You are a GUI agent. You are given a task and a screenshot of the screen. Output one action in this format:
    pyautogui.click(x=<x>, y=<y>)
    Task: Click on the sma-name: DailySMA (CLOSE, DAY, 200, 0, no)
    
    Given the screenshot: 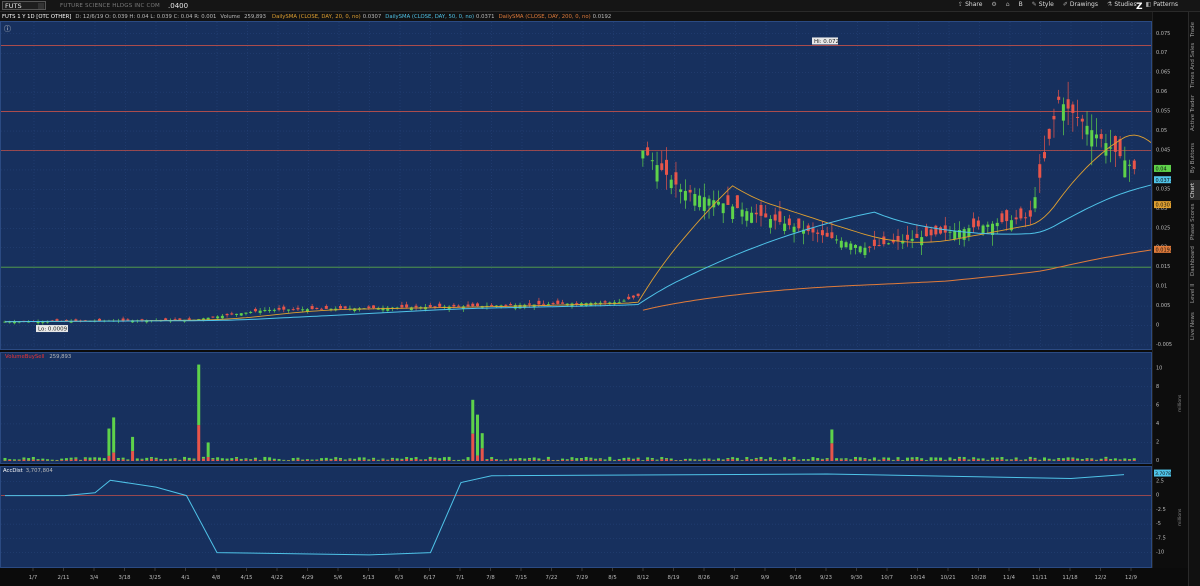 What is the action you would take?
    pyautogui.click(x=544, y=16)
    